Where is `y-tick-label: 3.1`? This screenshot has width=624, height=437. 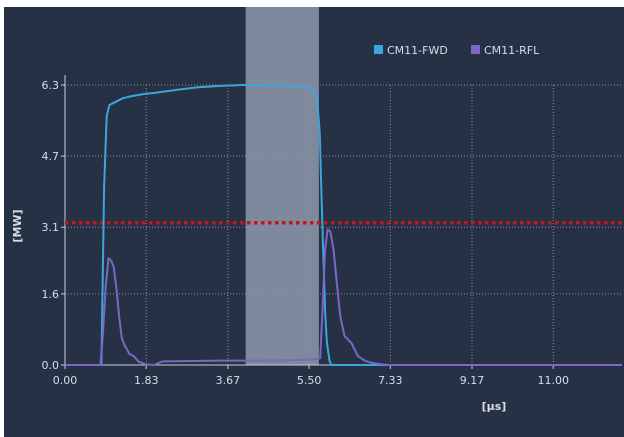 y-tick-label: 3.1 is located at coordinates (51, 227).